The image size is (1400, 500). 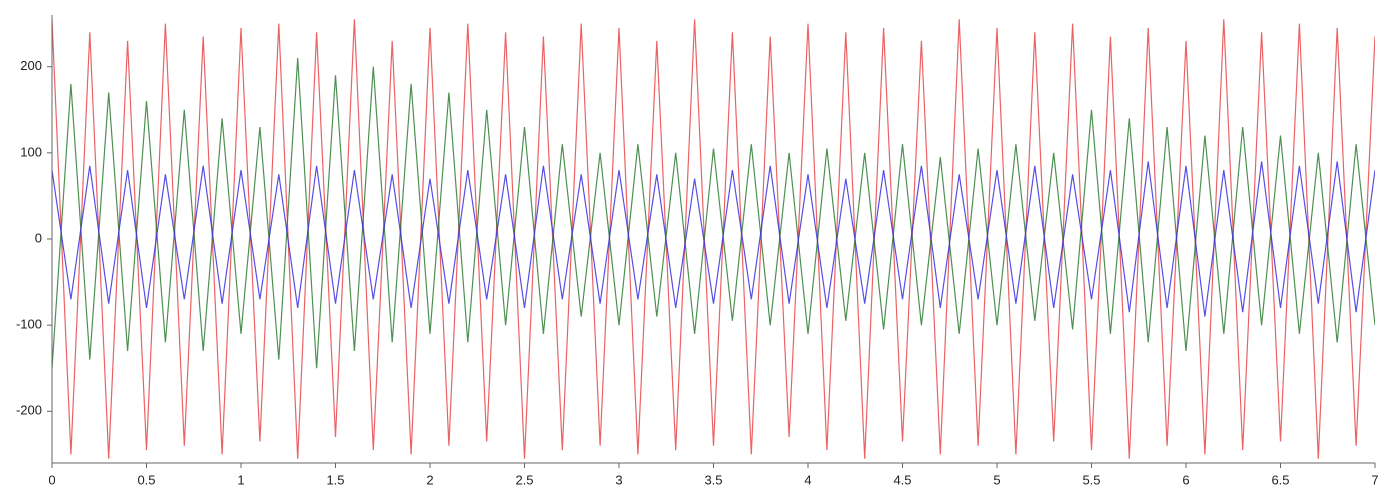 What do you see at coordinates (146, 479) in the screenshot?
I see `x-tick-label: 0.5` at bounding box center [146, 479].